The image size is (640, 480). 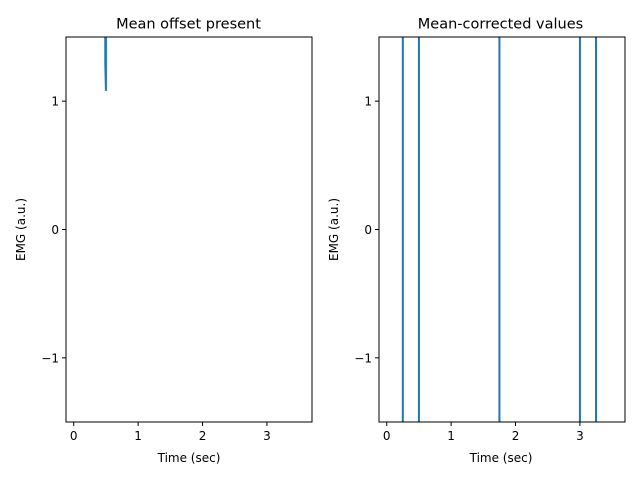 What do you see at coordinates (55, 102) in the screenshot?
I see `left-panel-y-tick-label: 1` at bounding box center [55, 102].